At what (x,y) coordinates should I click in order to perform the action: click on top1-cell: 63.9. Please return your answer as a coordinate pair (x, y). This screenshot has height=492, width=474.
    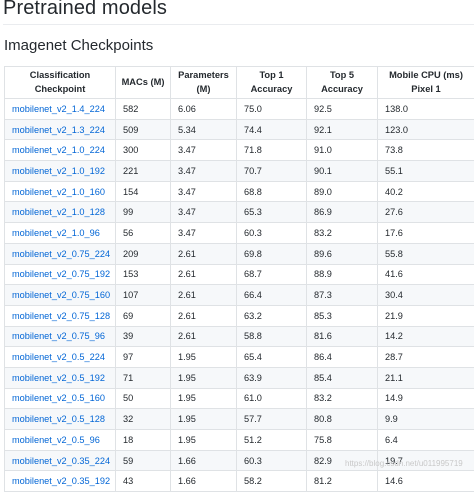
    Looking at the image, I should click on (272, 377).